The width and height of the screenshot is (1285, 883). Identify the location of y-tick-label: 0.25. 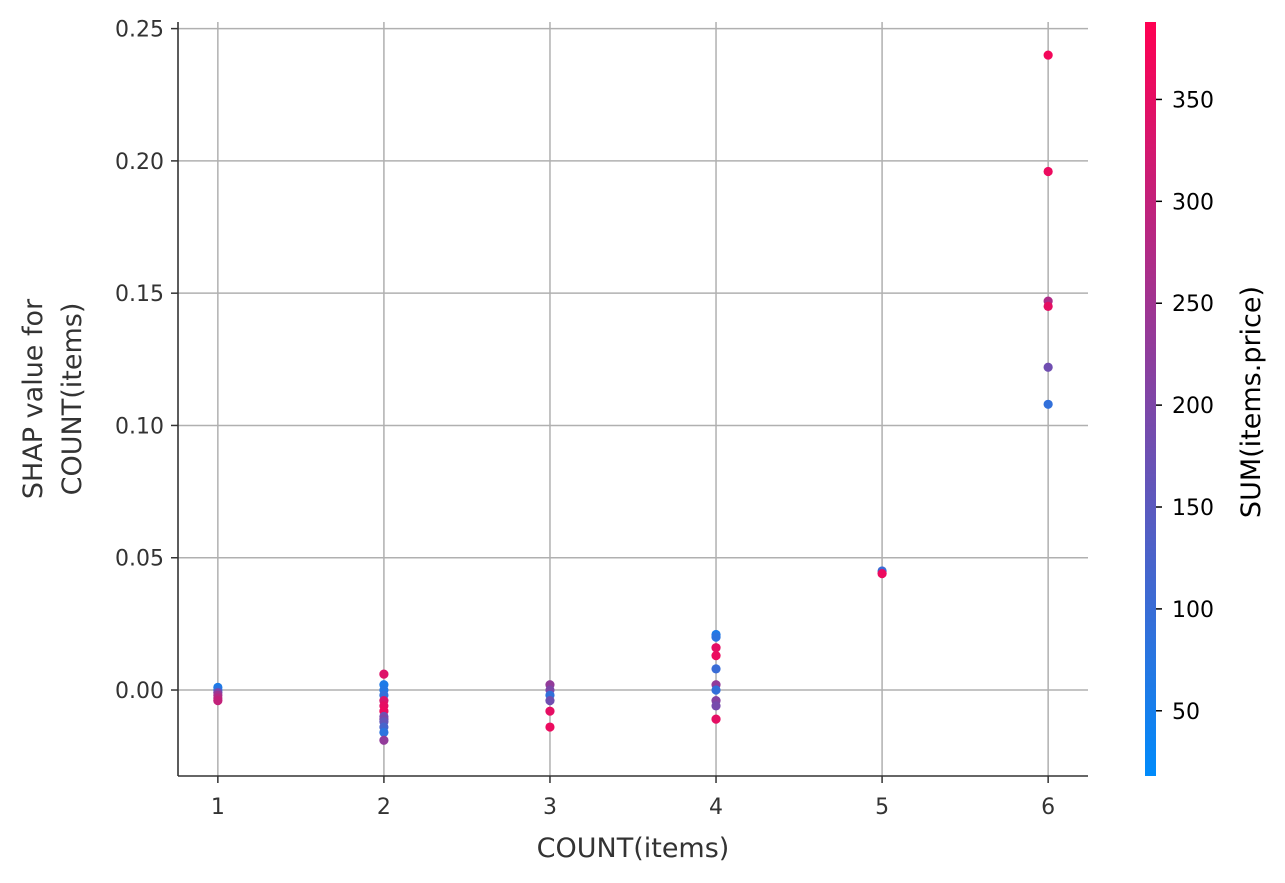
(139, 30).